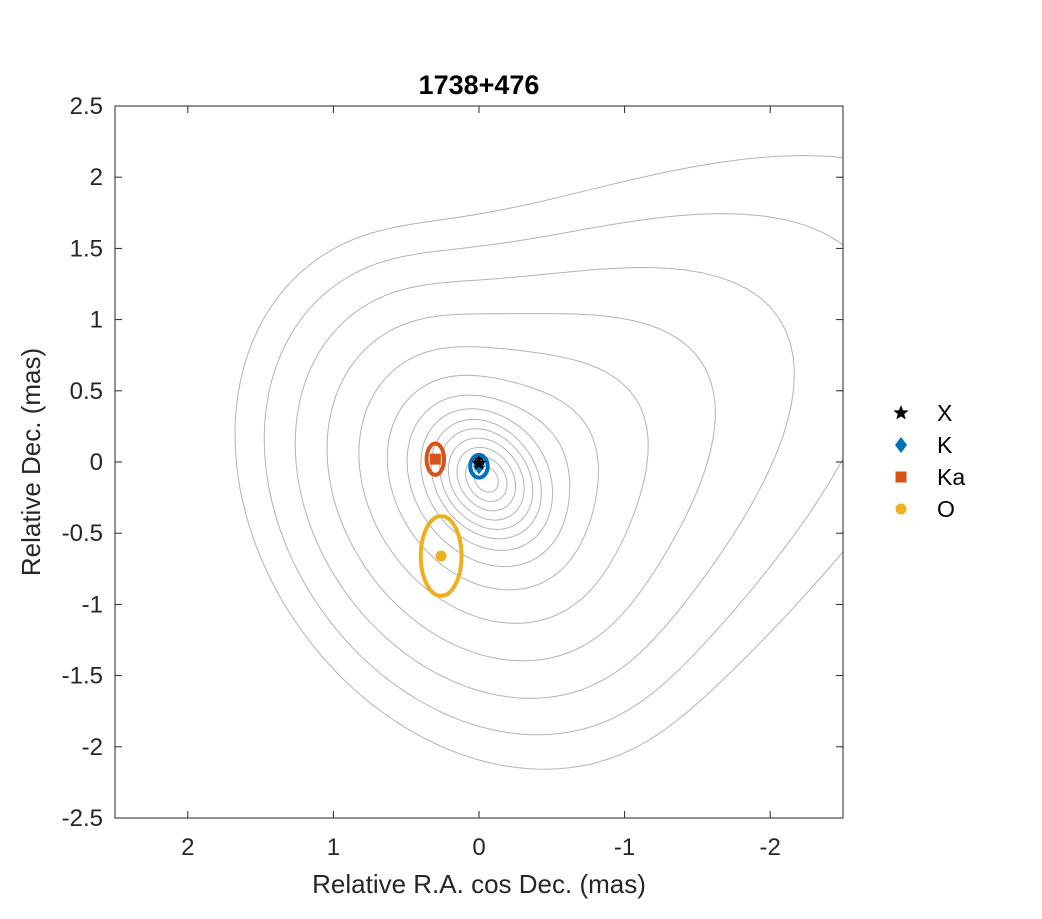 The width and height of the screenshot is (1042, 919). Describe the element at coordinates (624, 847) in the screenshot. I see `x-tick-label: -1` at that location.